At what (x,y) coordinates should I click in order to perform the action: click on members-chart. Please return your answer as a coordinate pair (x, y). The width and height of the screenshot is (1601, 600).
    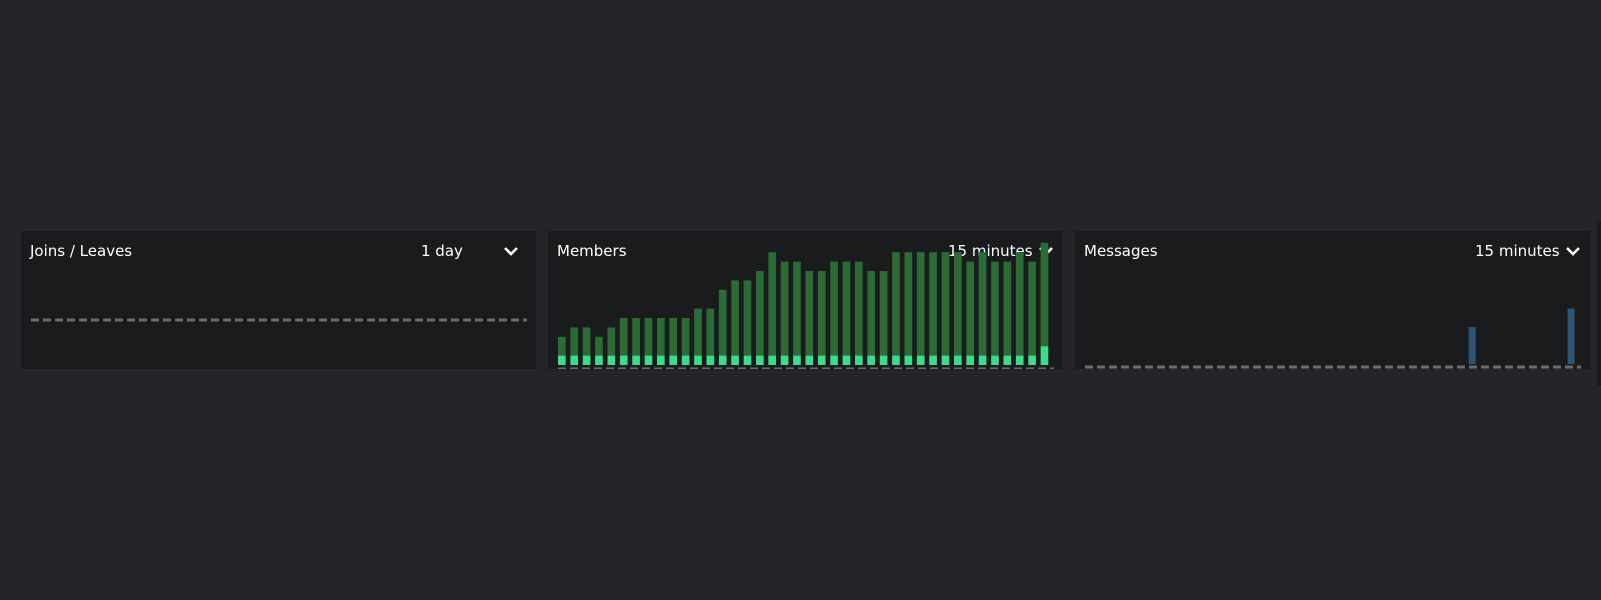
    Looking at the image, I should click on (806, 305).